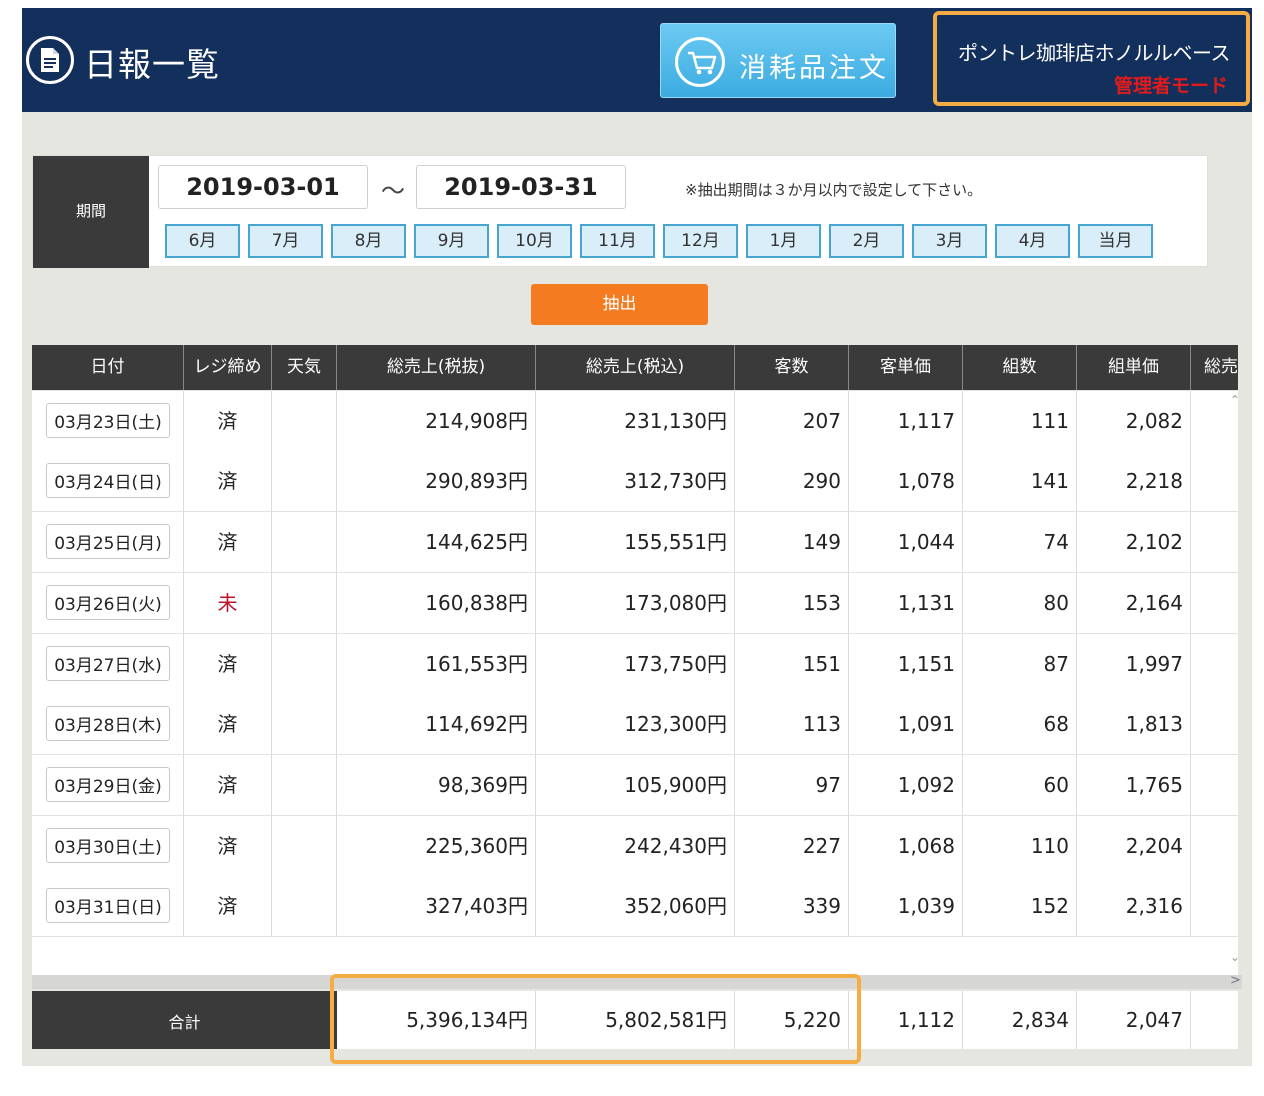 This screenshot has width=1264, height=1096. Describe the element at coordinates (1115, 241) in the screenshot. I see `month-button: 当月` at that location.